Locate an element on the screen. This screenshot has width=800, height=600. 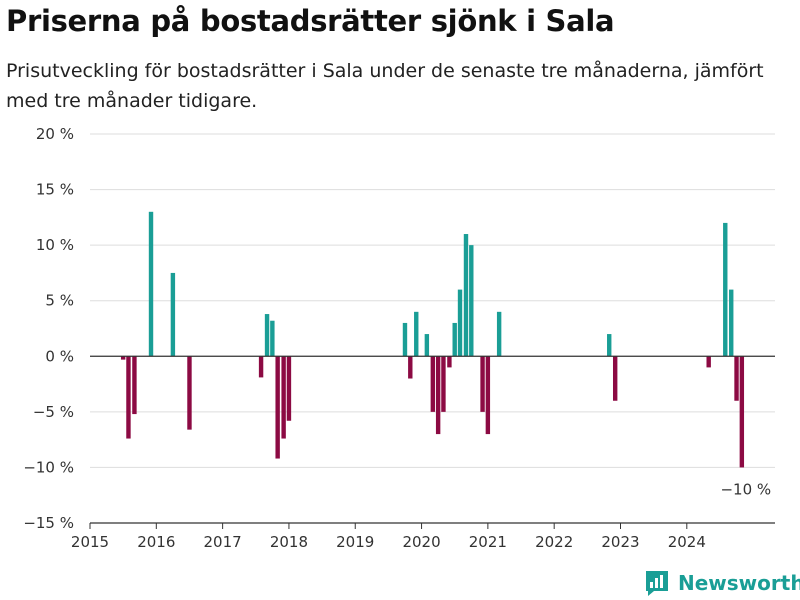
x-tick-label: 2023 is located at coordinates (620, 542).